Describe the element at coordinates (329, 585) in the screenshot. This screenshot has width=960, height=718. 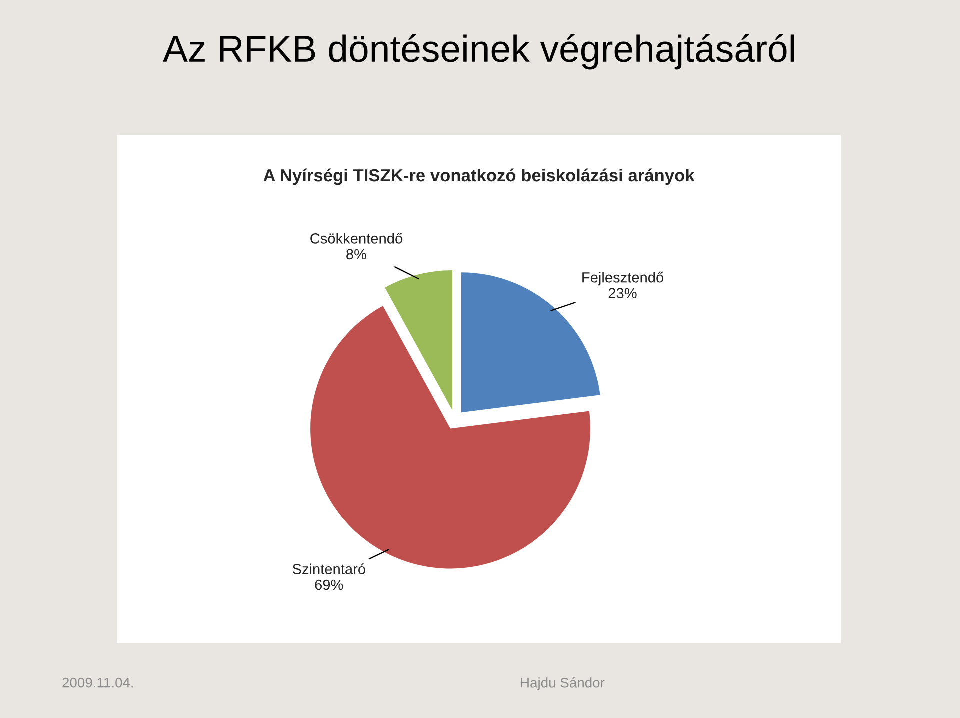
I see `data-label: 69%` at that location.